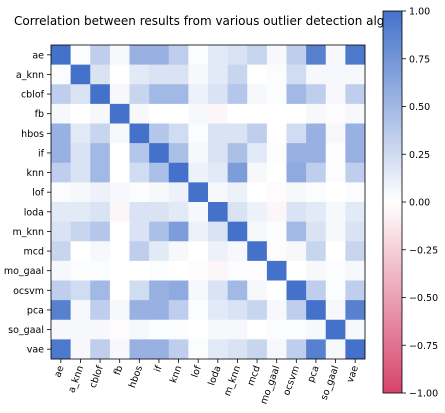 The image size is (445, 413). What do you see at coordinates (257, 329) in the screenshot?
I see `heatmap-cell-so_gaal-mcd` at bounding box center [257, 329].